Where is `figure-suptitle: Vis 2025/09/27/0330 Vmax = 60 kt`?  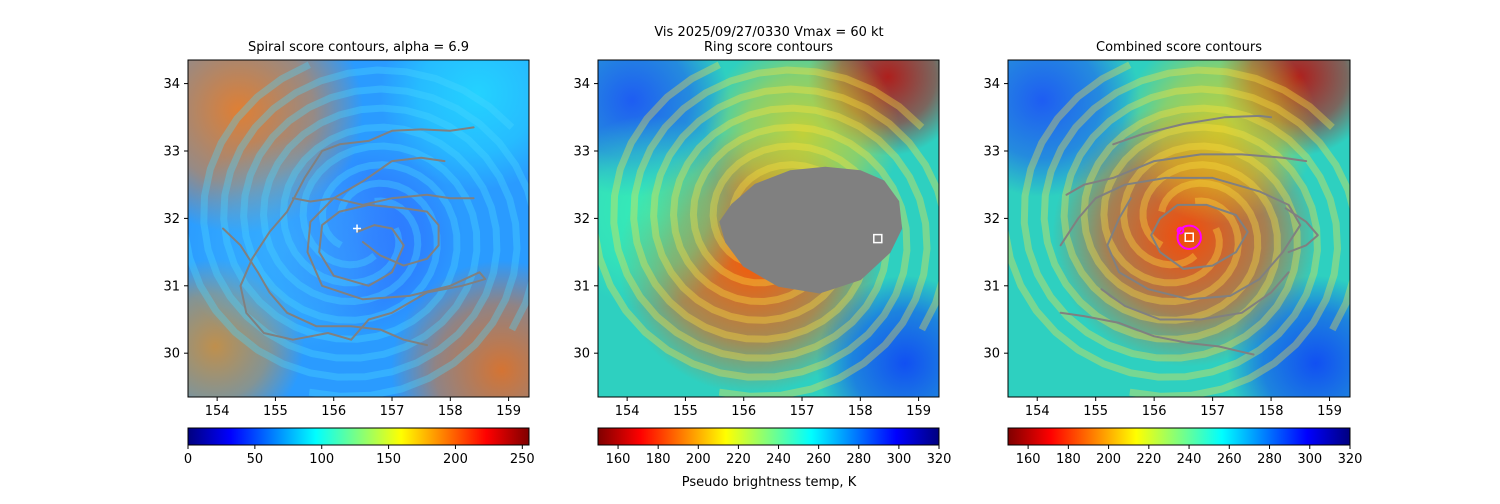 figure-suptitle: Vis 2025/09/27/0330 Vmax = 60 kt is located at coordinates (768, 32).